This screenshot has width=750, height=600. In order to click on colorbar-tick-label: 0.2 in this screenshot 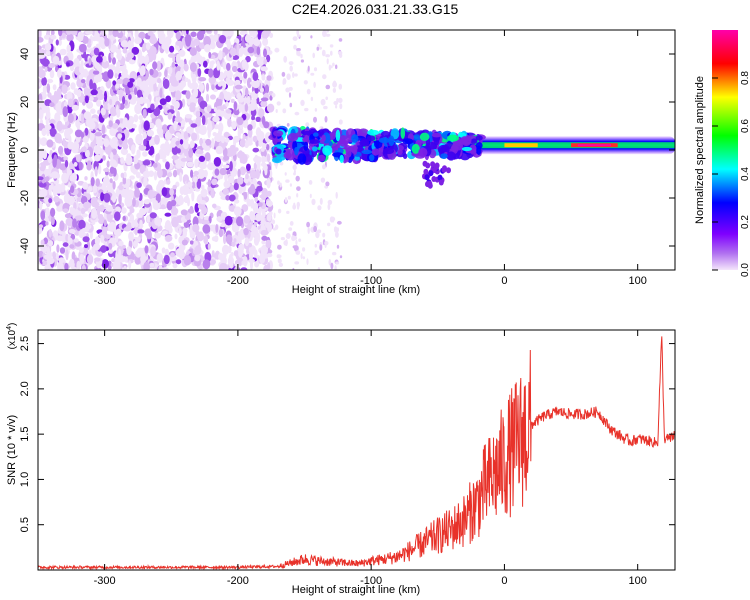, I will do `click(745, 222)`.